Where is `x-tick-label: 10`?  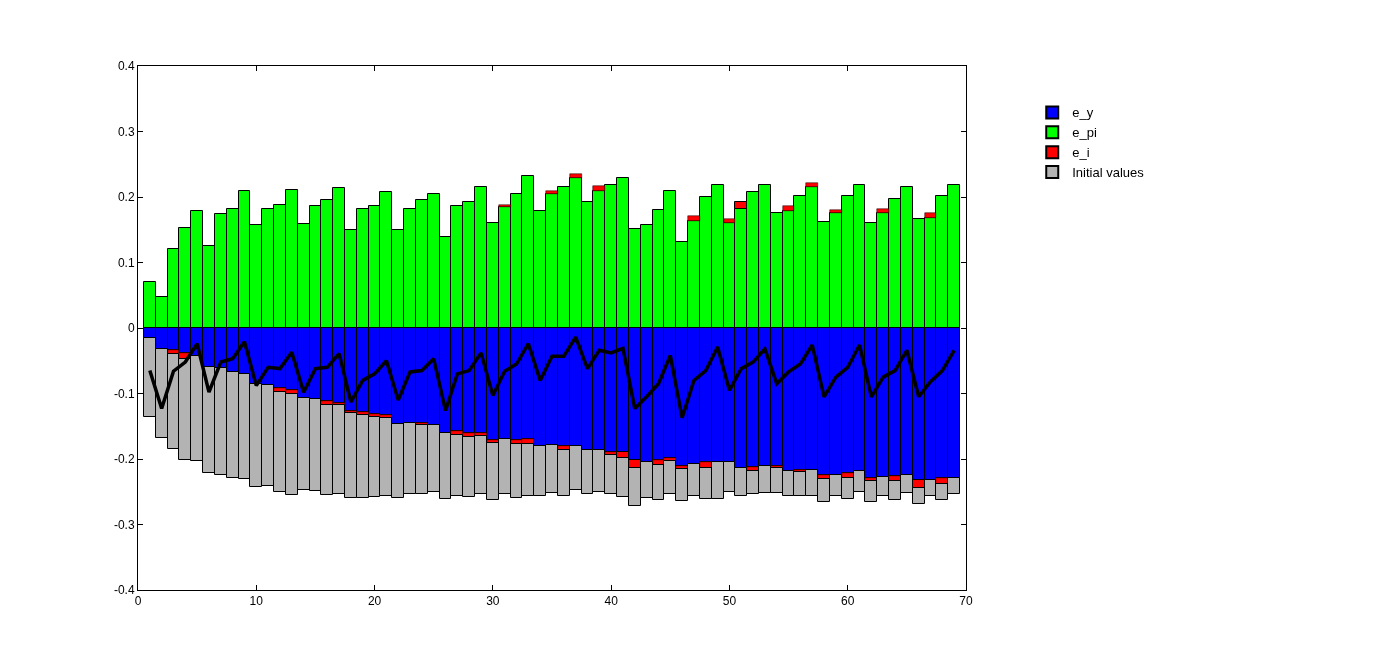 x-tick-label: 10 is located at coordinates (256, 601).